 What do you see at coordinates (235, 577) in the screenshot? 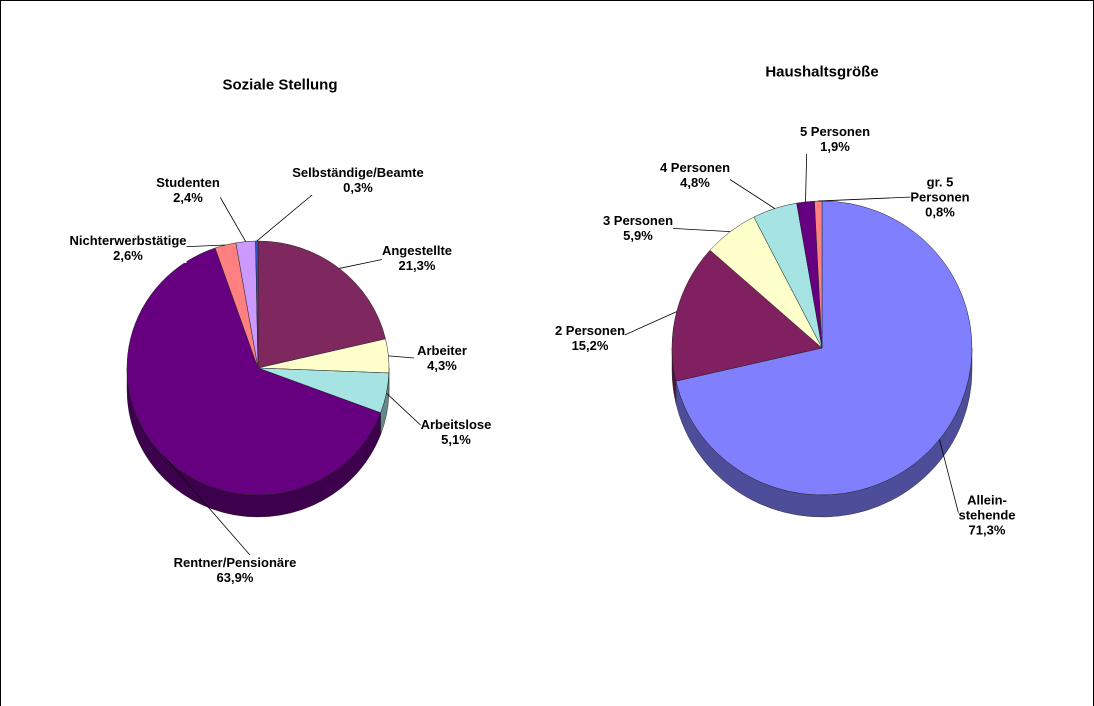
I see `value-label: 63,9%` at bounding box center [235, 577].